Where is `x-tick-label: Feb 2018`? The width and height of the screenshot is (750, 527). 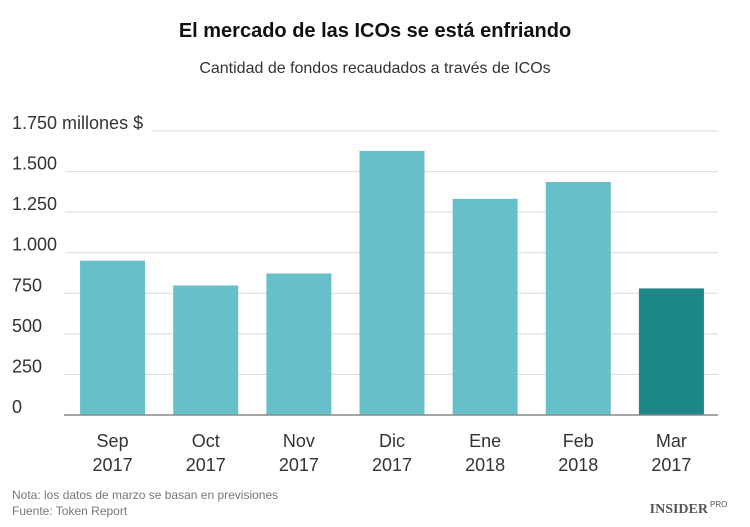 x-tick-label: Feb 2018 is located at coordinates (578, 453).